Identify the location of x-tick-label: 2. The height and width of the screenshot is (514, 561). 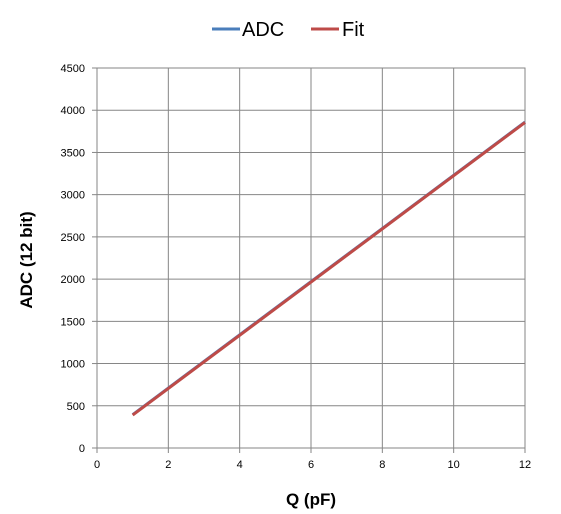
(168, 465).